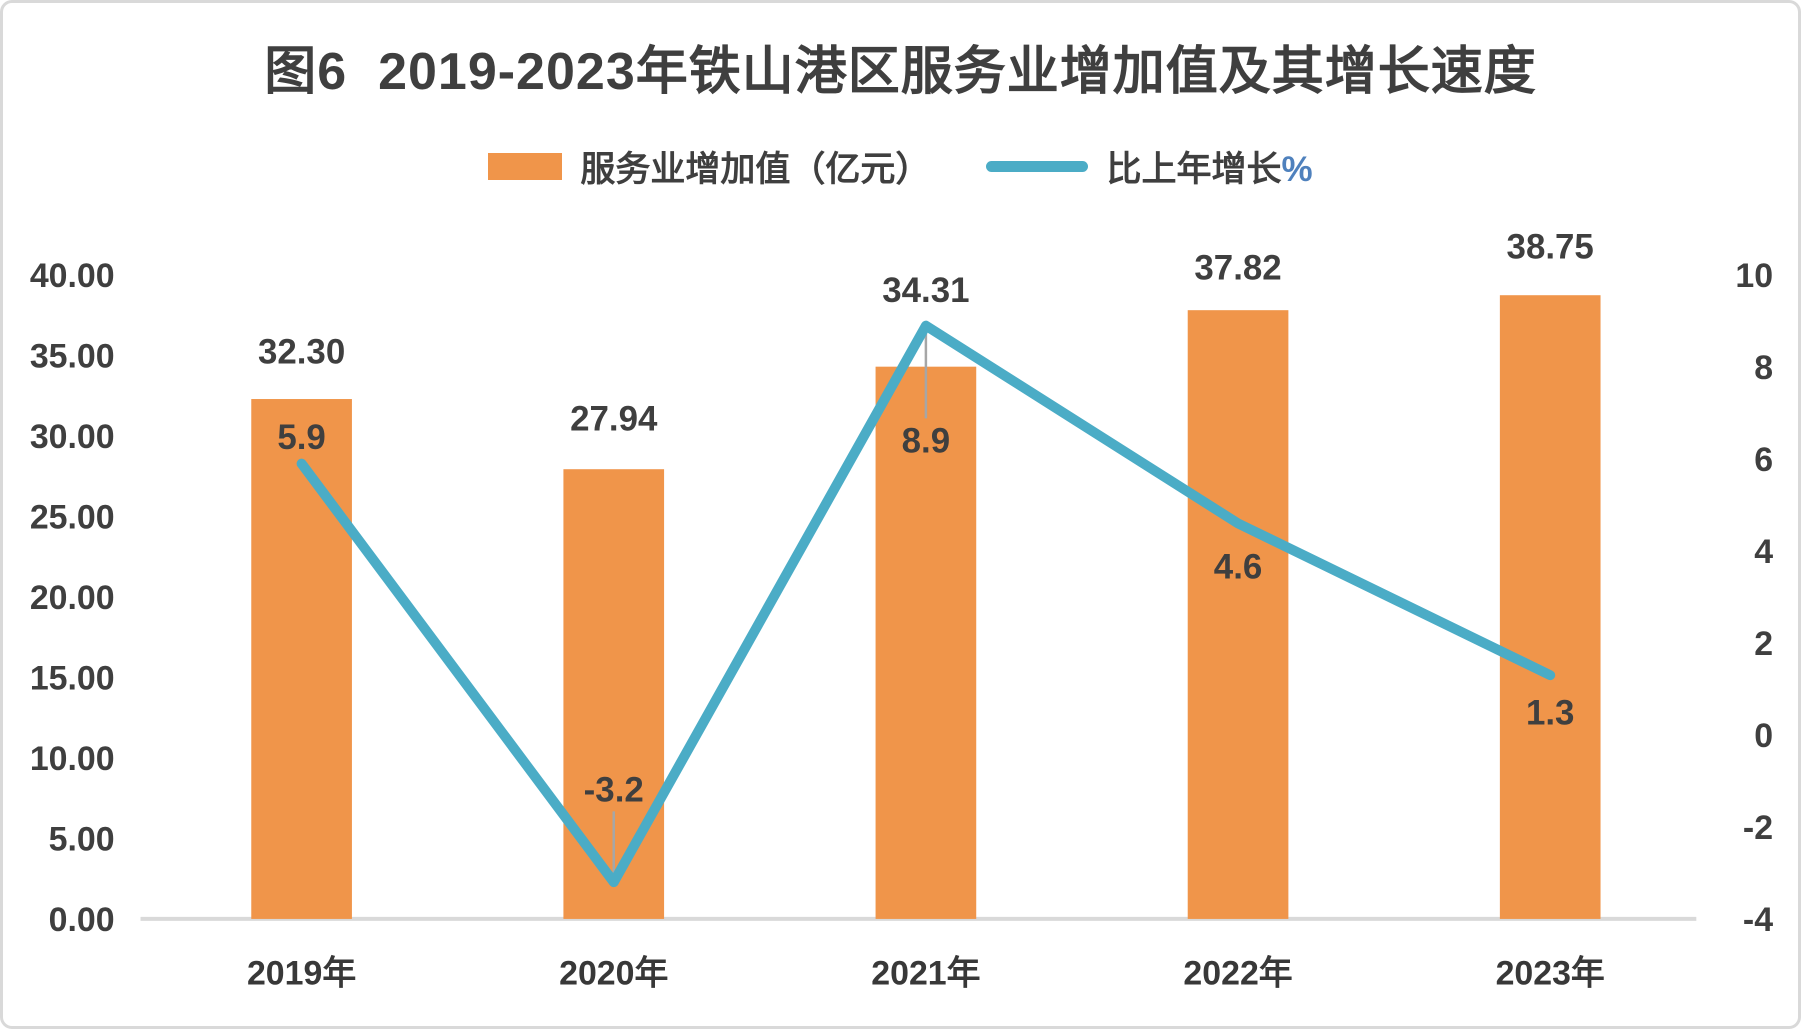 The height and width of the screenshot is (1029, 1801). I want to click on left-axis-tick-35.00: 35.00, so click(72, 356).